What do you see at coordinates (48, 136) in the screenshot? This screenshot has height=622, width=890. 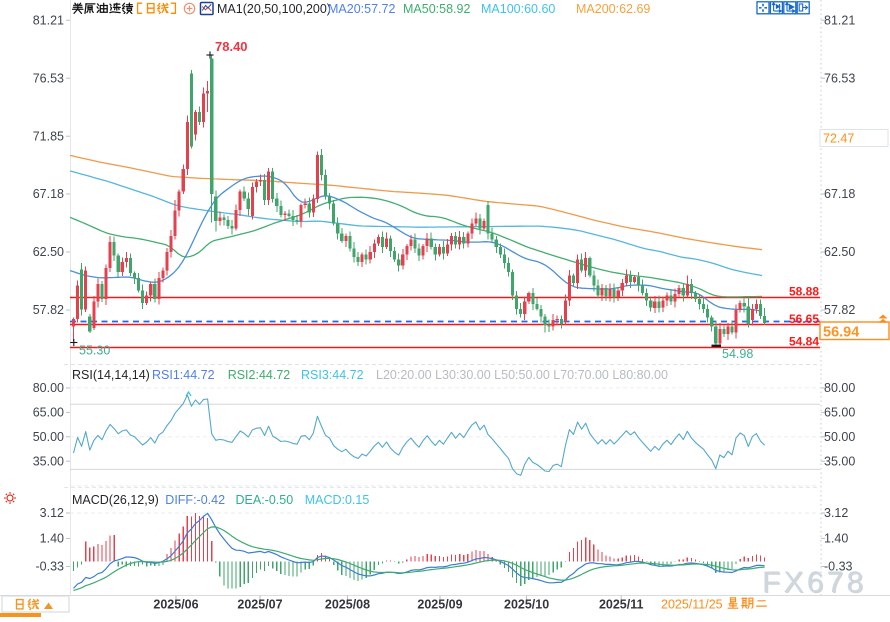 I see `svg-text: 71.85` at bounding box center [48, 136].